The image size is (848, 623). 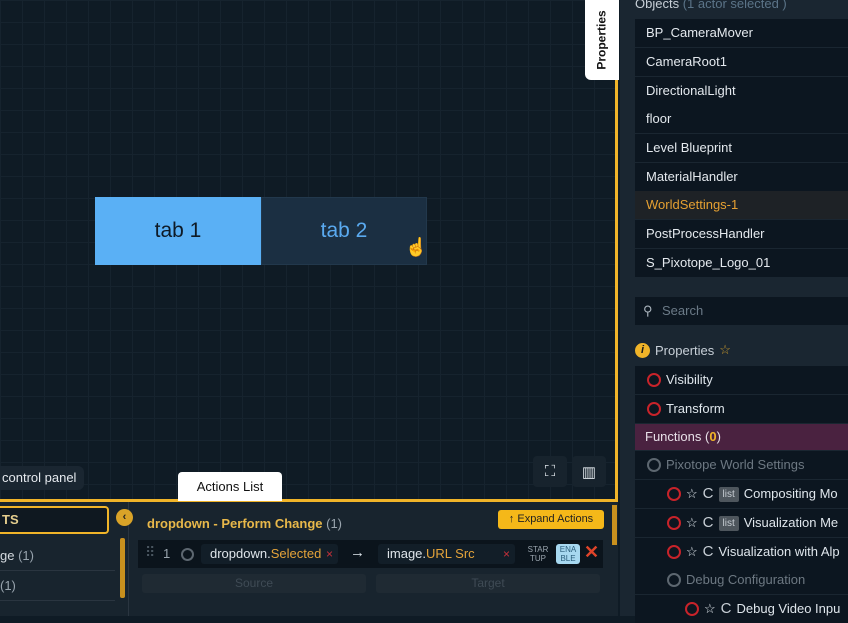 What do you see at coordinates (689, 379) in the screenshot?
I see `row-label: Visibility` at bounding box center [689, 379].